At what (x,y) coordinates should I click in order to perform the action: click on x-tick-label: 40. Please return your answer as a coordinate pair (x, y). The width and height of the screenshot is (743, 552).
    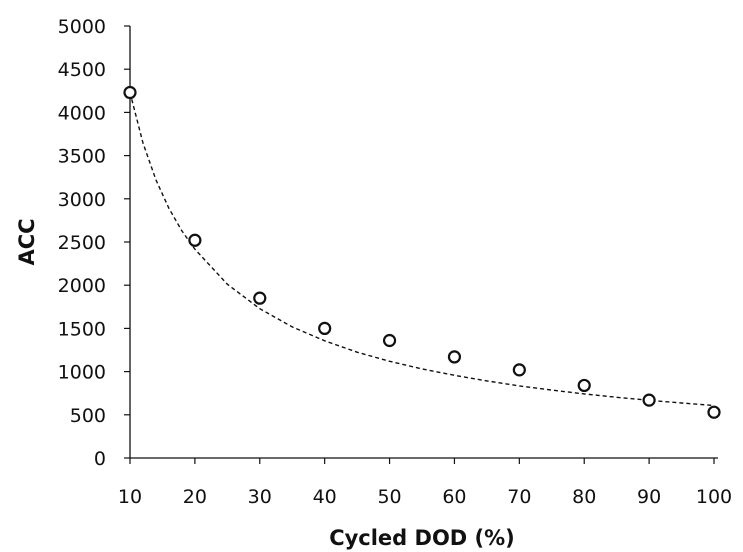
    Looking at the image, I should click on (325, 497).